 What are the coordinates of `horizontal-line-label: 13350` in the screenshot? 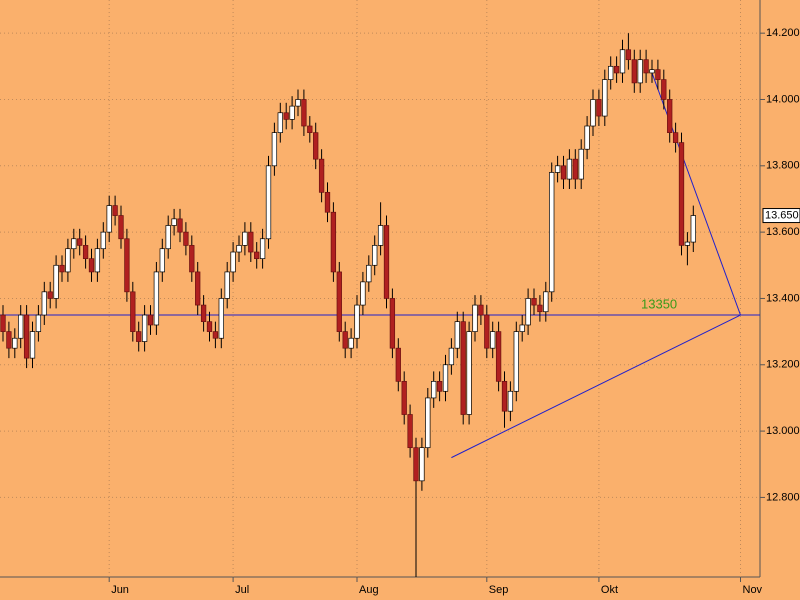 It's located at (659, 303).